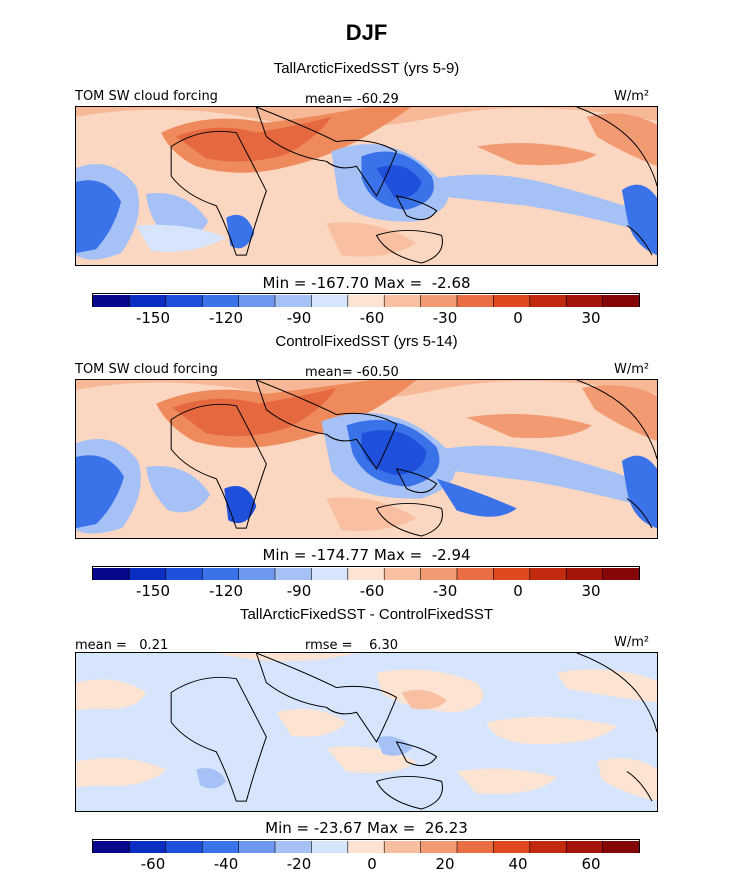 The image size is (733, 877). Describe the element at coordinates (122, 645) in the screenshot. I see `panel-3-mean: mean = 0.21` at that location.